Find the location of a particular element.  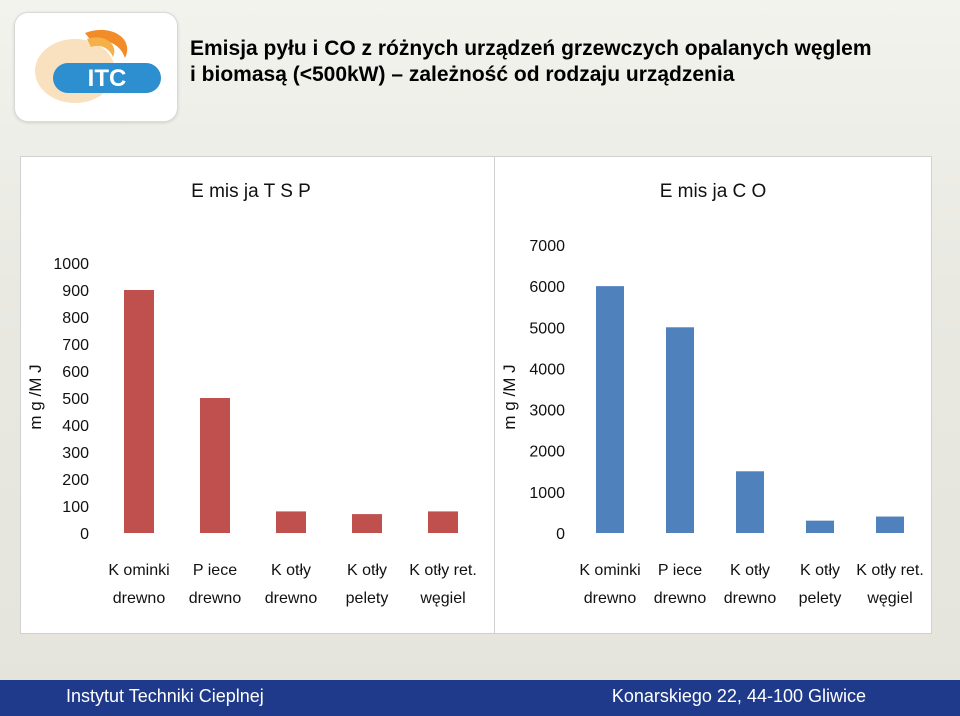

flame-logo-icon: ITC is located at coordinates (98, 66).